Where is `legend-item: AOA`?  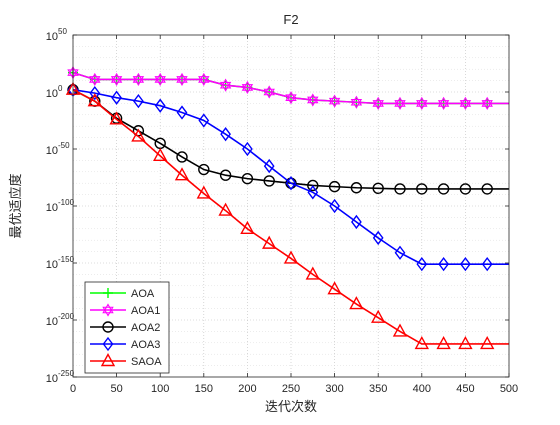 legend-item: AOA is located at coordinates (122, 294).